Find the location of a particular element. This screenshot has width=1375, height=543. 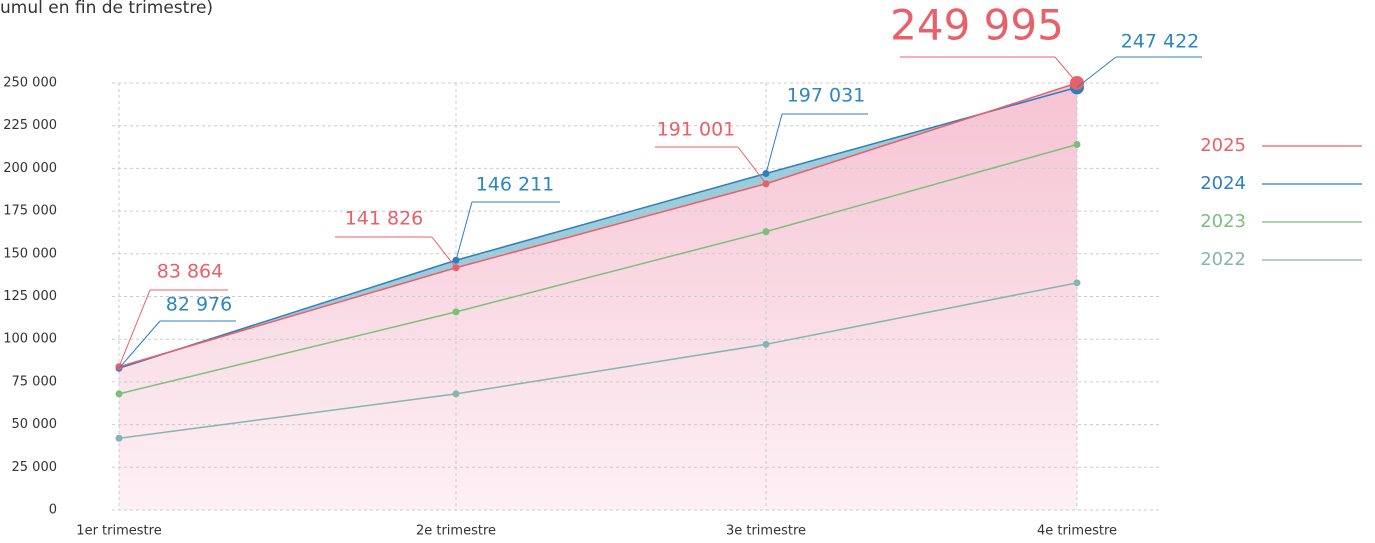

y-tick-label: 75 000 is located at coordinates (35, 381).